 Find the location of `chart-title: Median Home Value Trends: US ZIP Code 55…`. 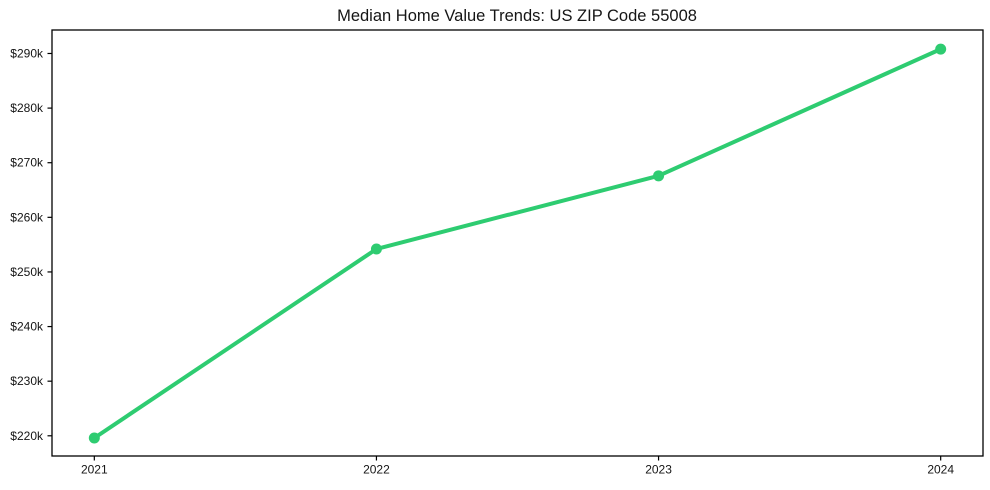

chart-title: Median Home Value Trends: US ZIP Code 55… is located at coordinates (517, 16).